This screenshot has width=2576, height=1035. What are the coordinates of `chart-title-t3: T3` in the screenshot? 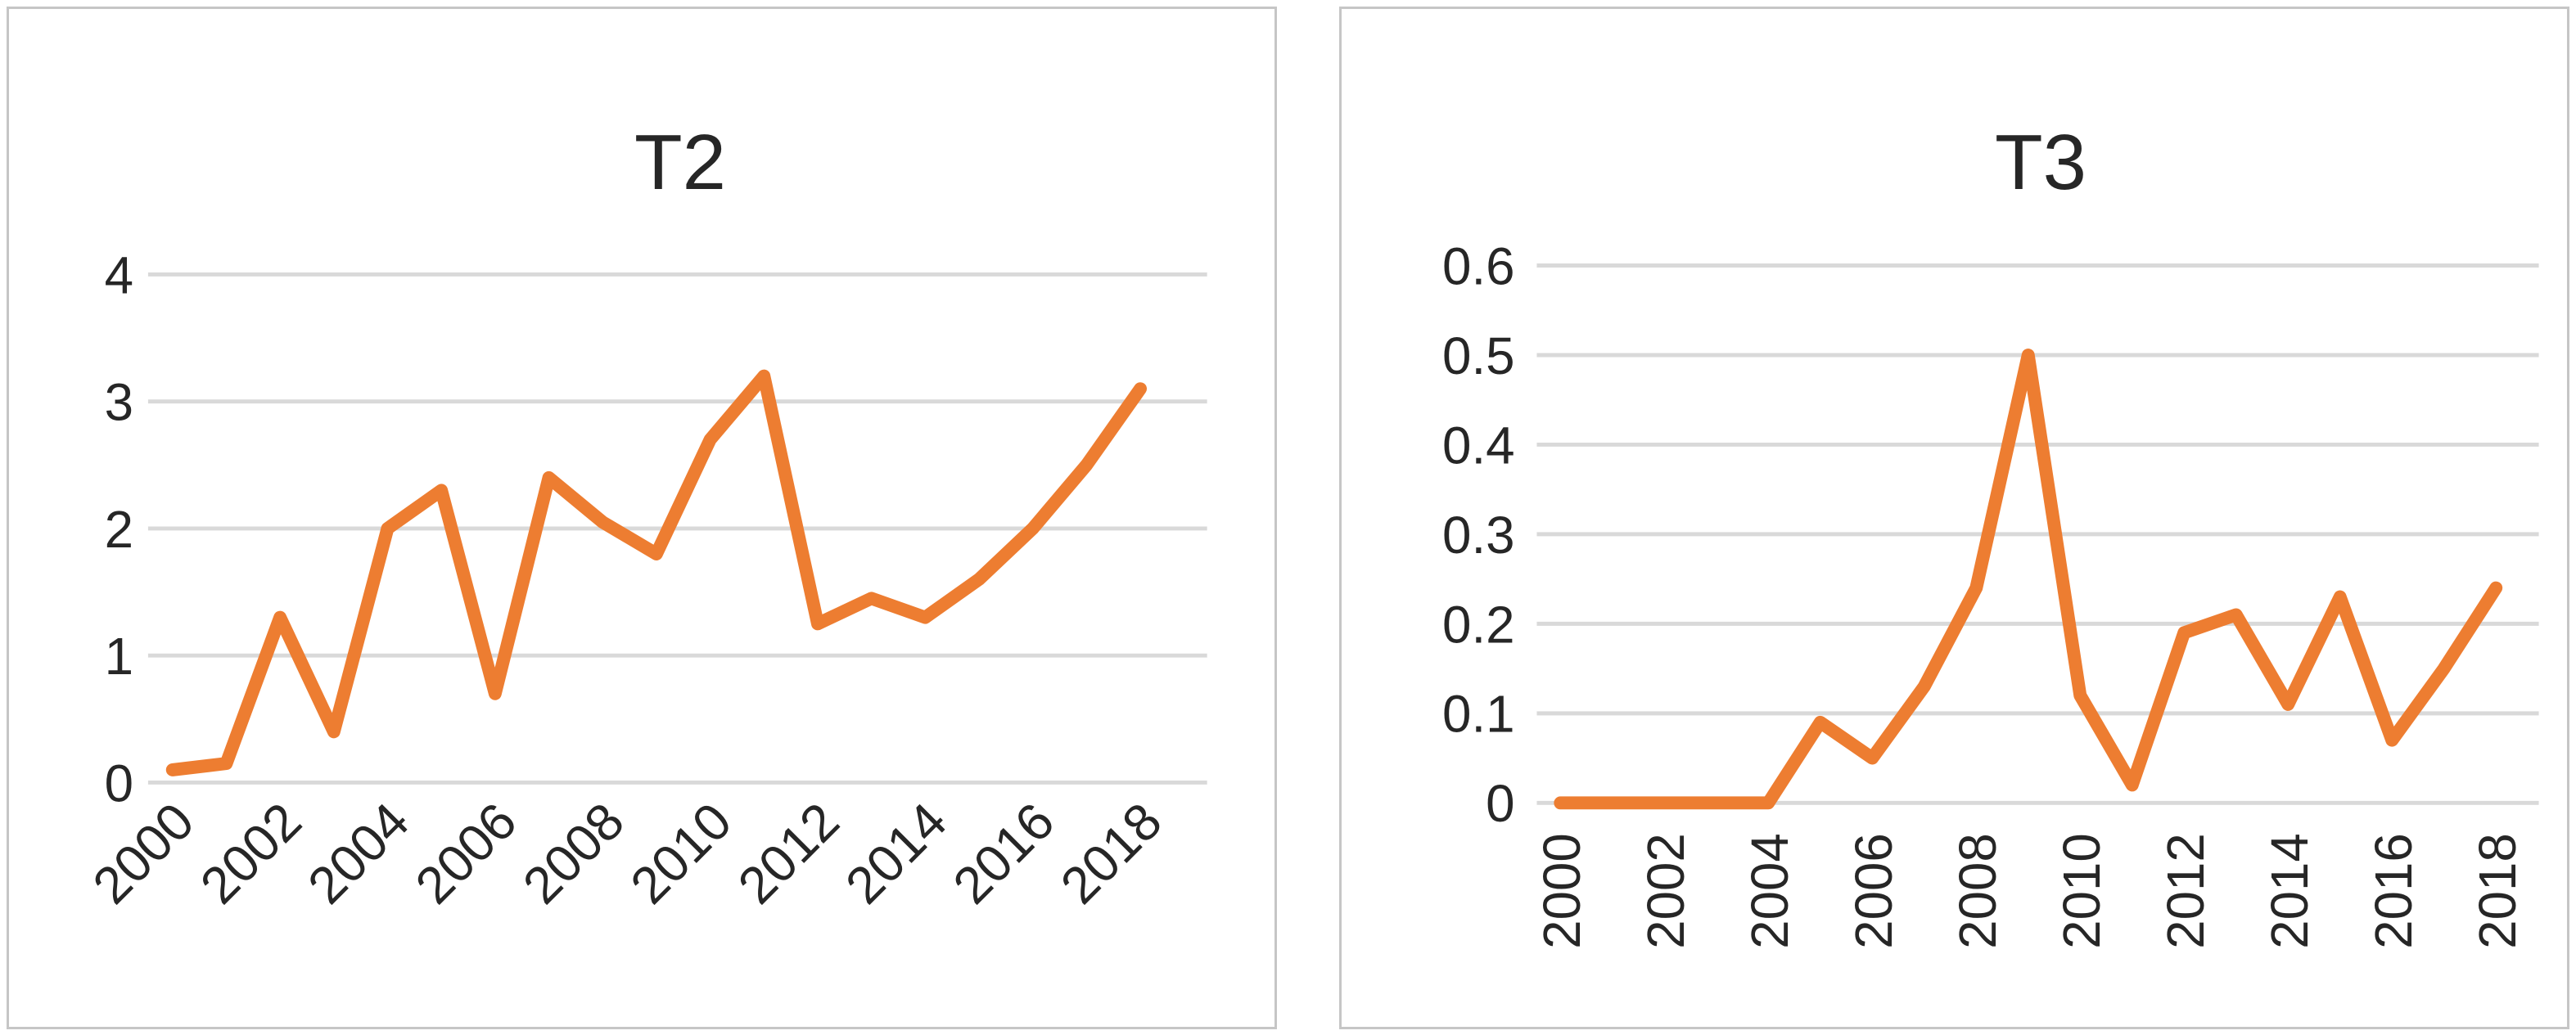 It's located at (2040, 162).